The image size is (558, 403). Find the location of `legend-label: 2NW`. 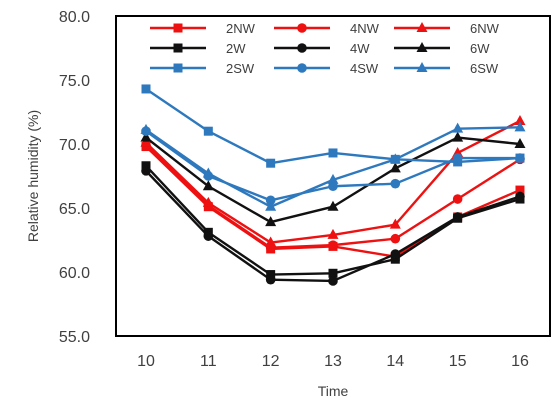

legend-label: 2NW is located at coordinates (241, 28).